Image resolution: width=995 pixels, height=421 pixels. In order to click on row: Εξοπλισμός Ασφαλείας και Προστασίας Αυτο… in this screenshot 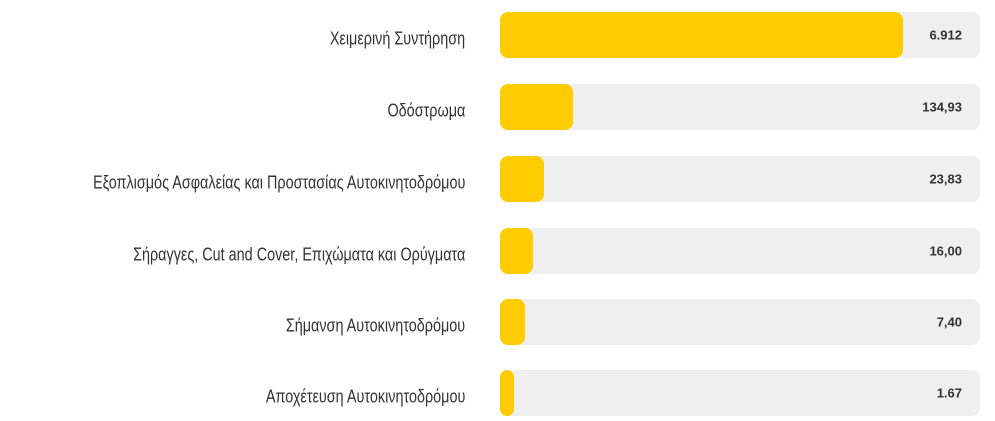, I will do `click(497, 179)`.